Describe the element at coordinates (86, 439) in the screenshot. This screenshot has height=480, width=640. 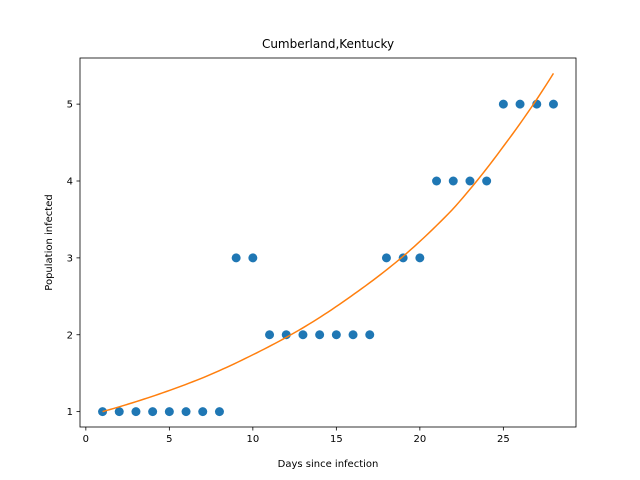
I see `x-tick-label: 0` at that location.